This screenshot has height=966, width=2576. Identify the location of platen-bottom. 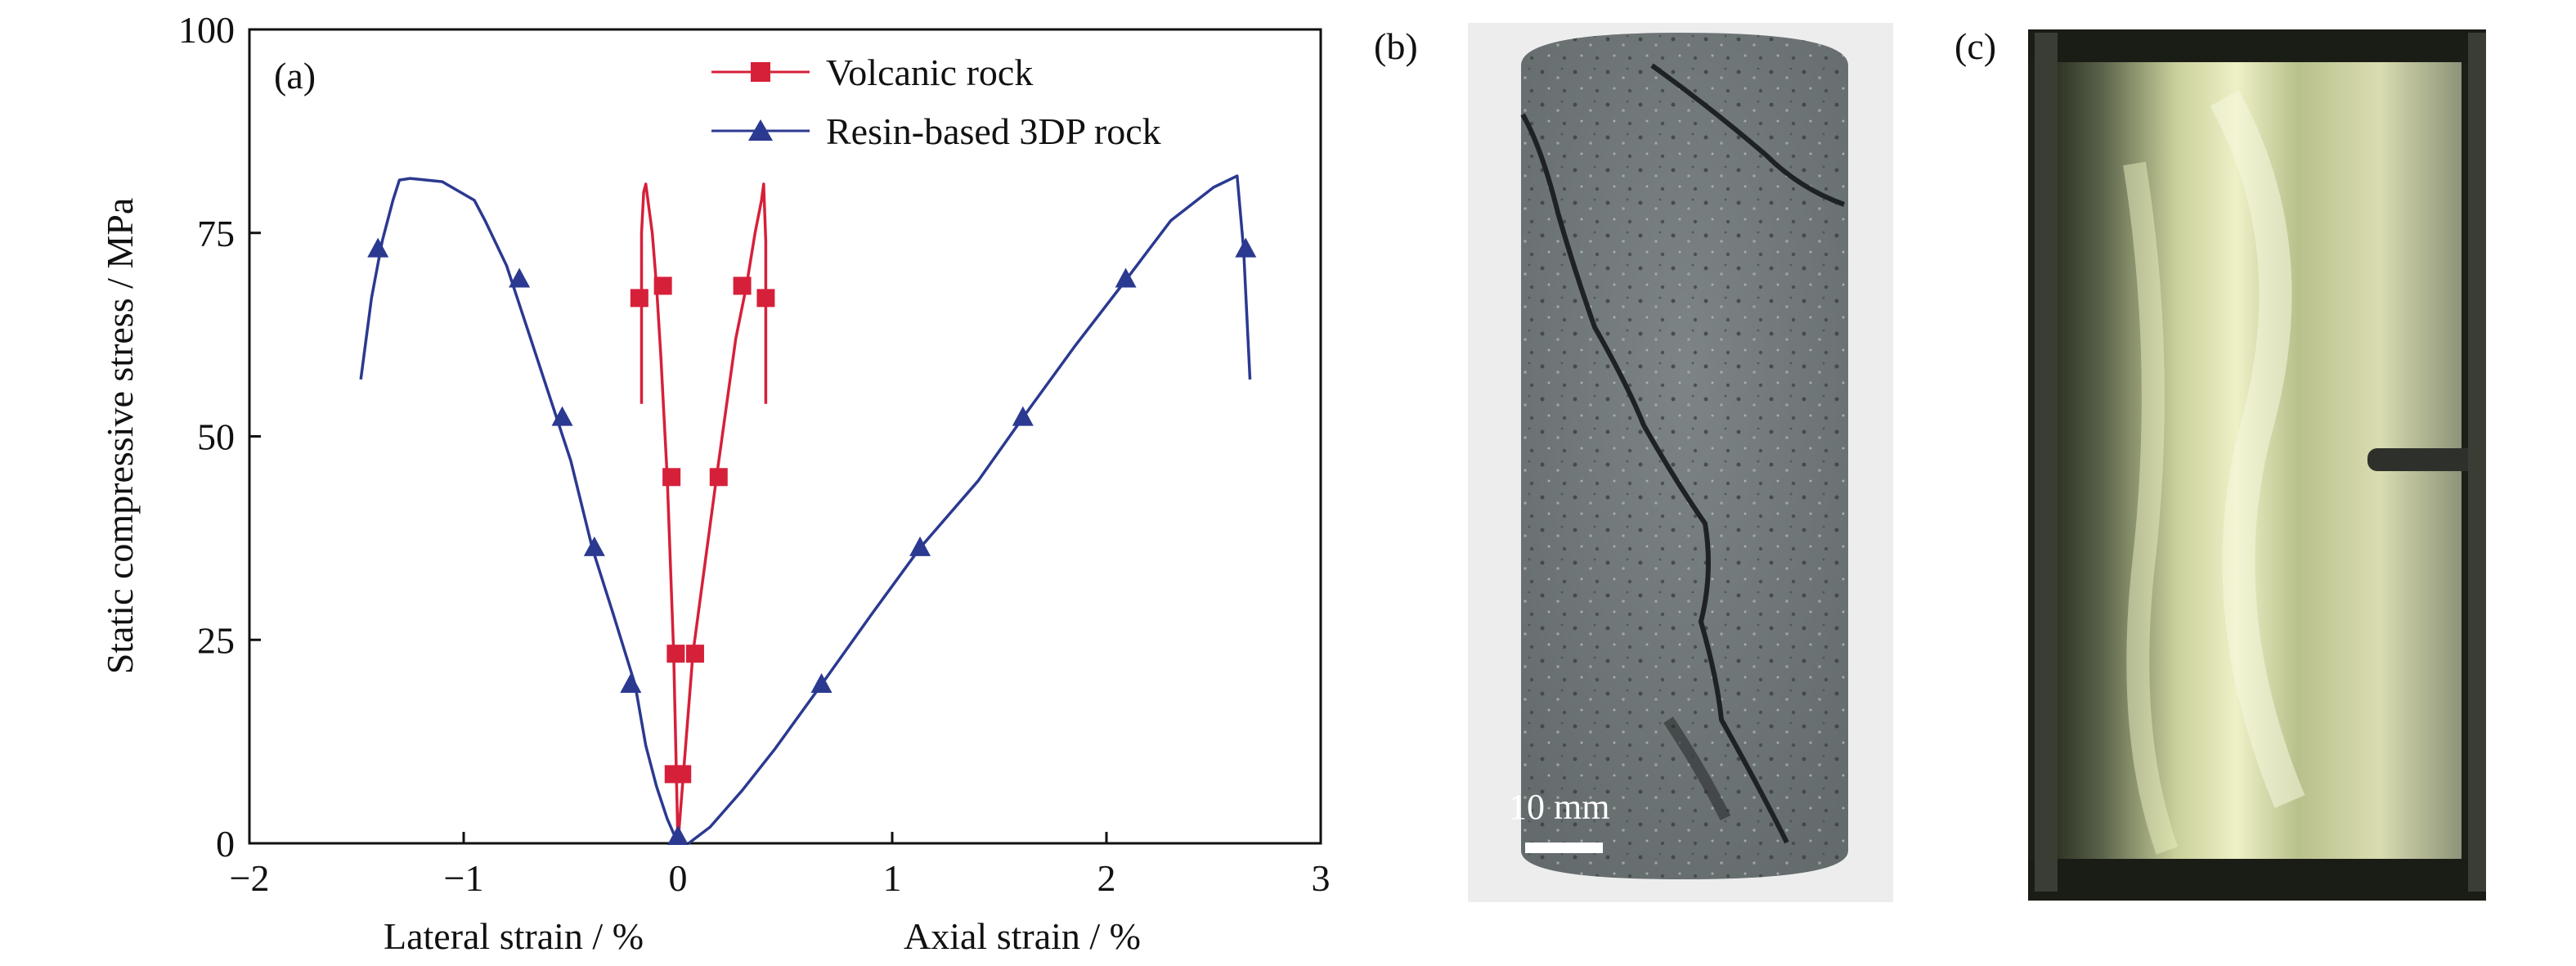
(2257, 880).